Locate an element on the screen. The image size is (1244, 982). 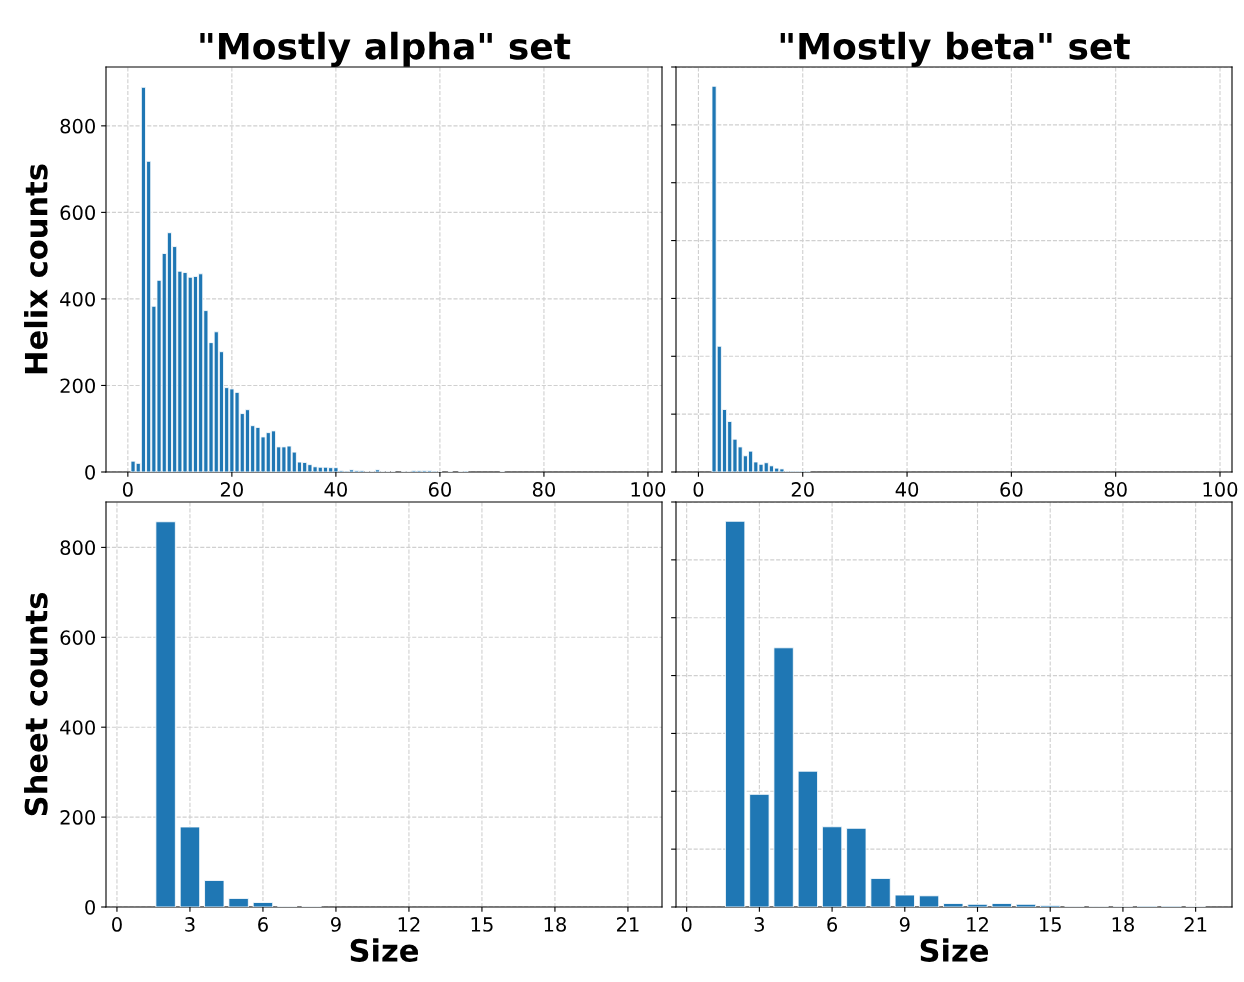
y-axis-title: Sheet counts is located at coordinates (36, 704).